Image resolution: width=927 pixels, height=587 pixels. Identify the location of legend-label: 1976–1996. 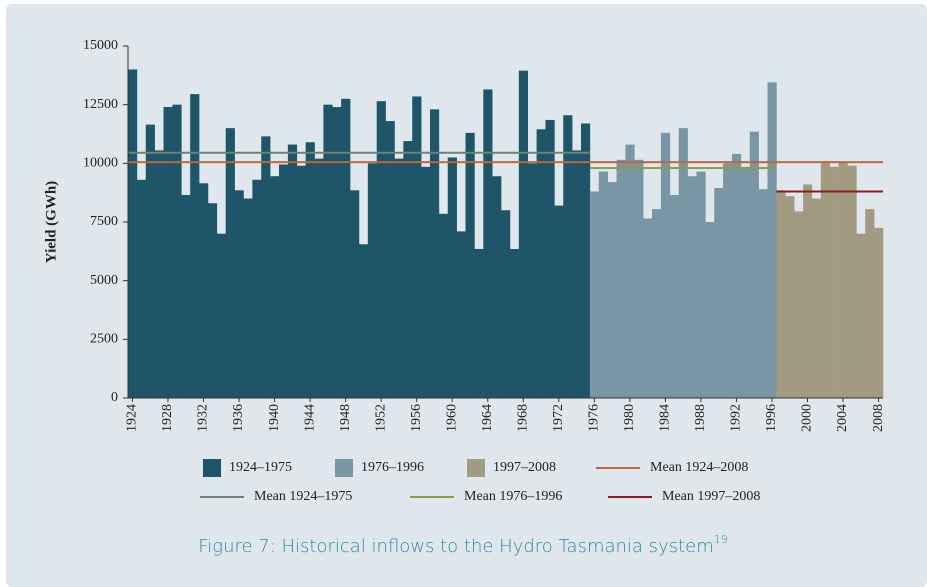
(392, 467).